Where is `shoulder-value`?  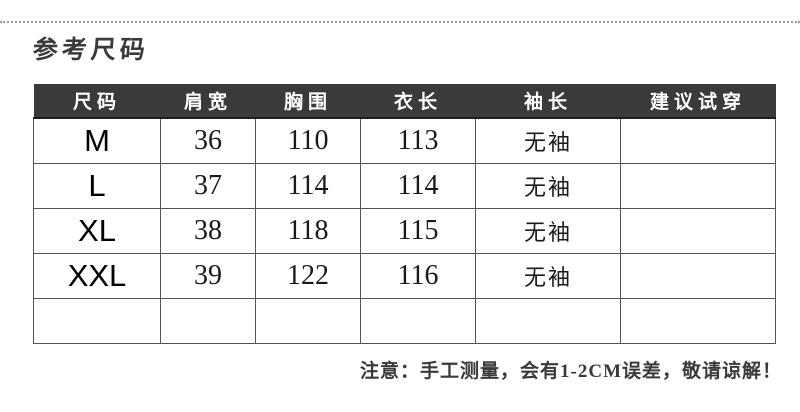
shoulder-value is located at coordinates (208, 320).